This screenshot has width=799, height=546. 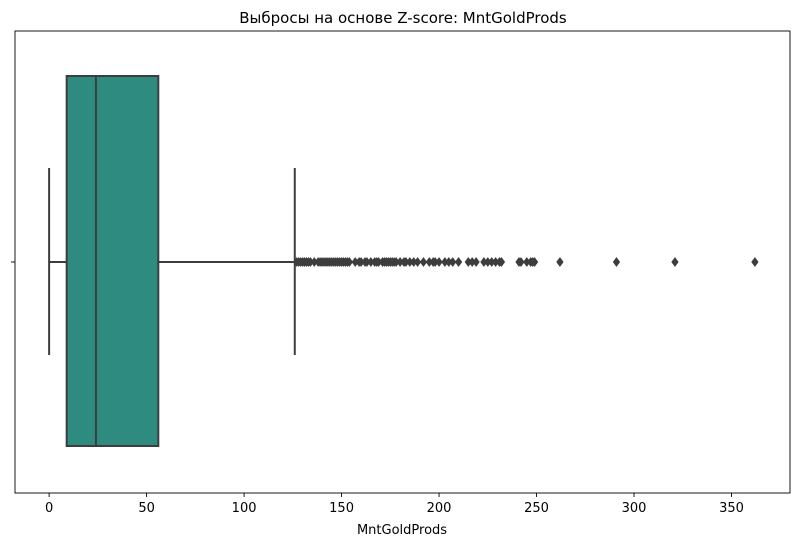 What do you see at coordinates (439, 508) in the screenshot?
I see `x-tick-label: 200` at bounding box center [439, 508].